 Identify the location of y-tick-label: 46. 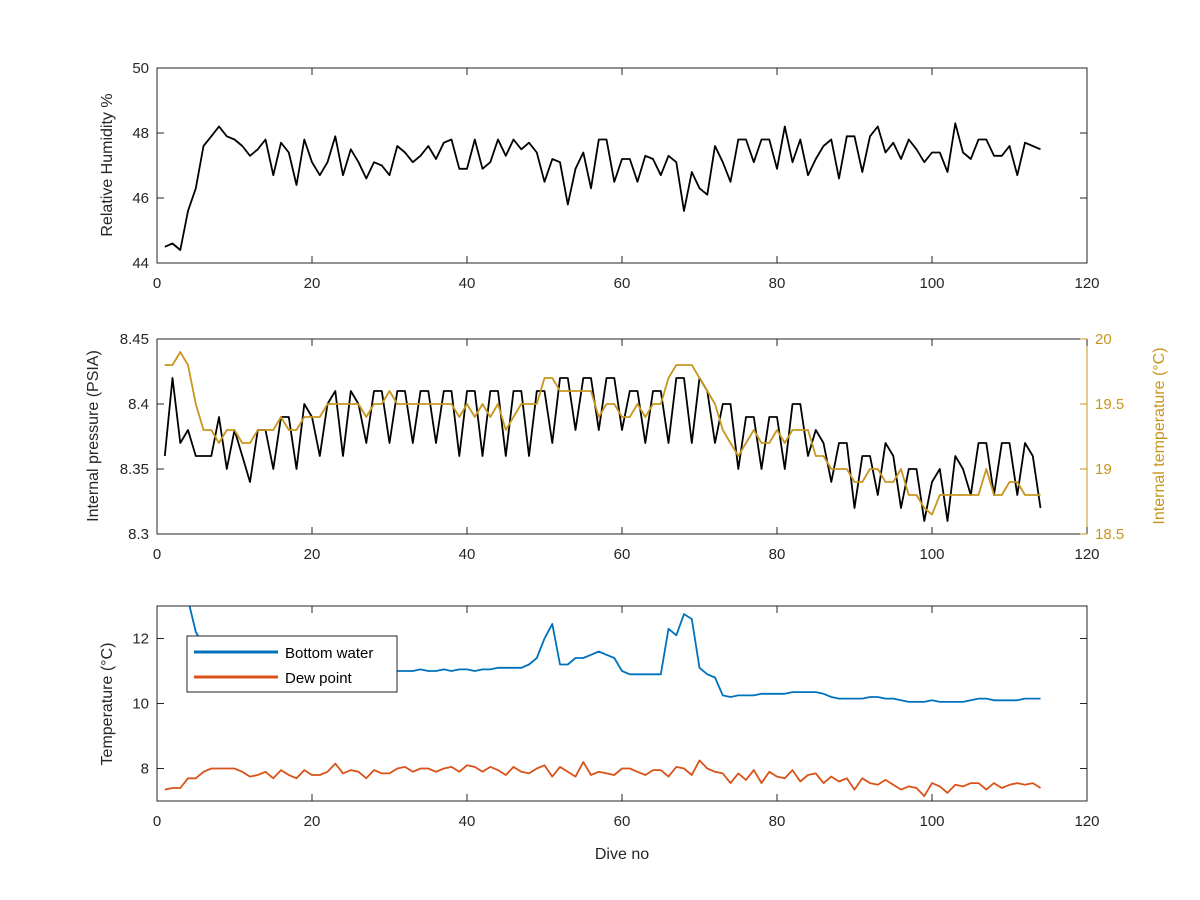
(140, 198).